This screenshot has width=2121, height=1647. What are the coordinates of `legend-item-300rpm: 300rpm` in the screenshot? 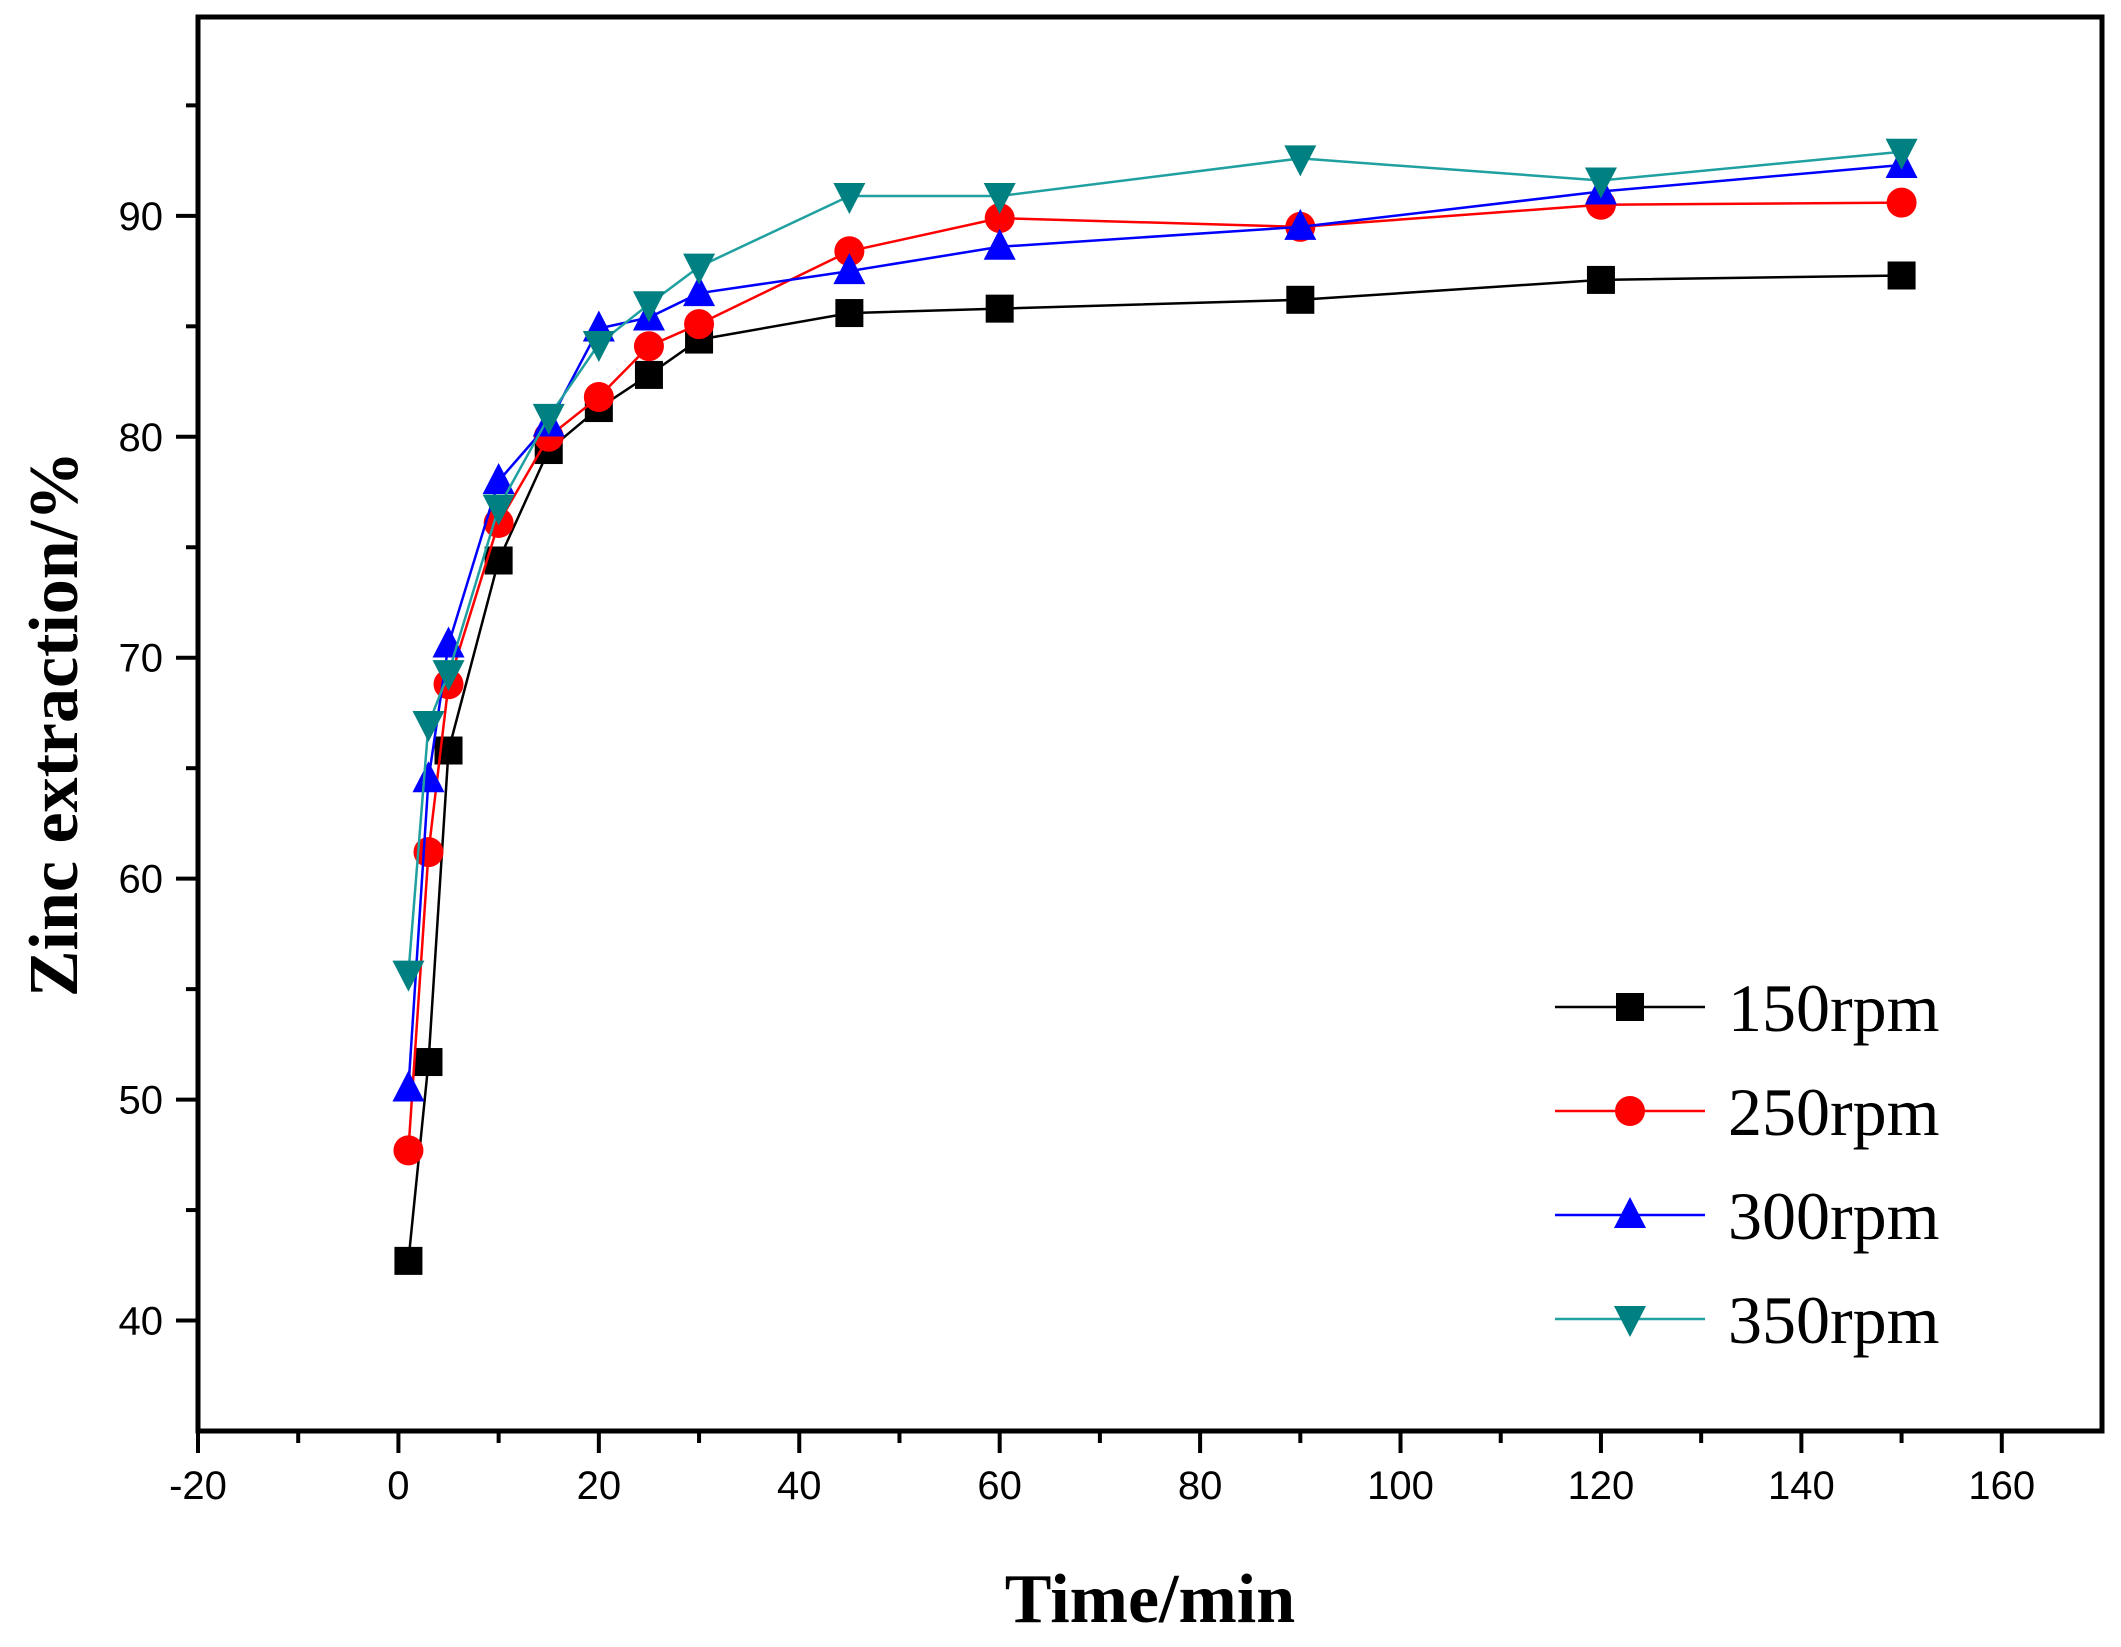 It's located at (1747, 1216).